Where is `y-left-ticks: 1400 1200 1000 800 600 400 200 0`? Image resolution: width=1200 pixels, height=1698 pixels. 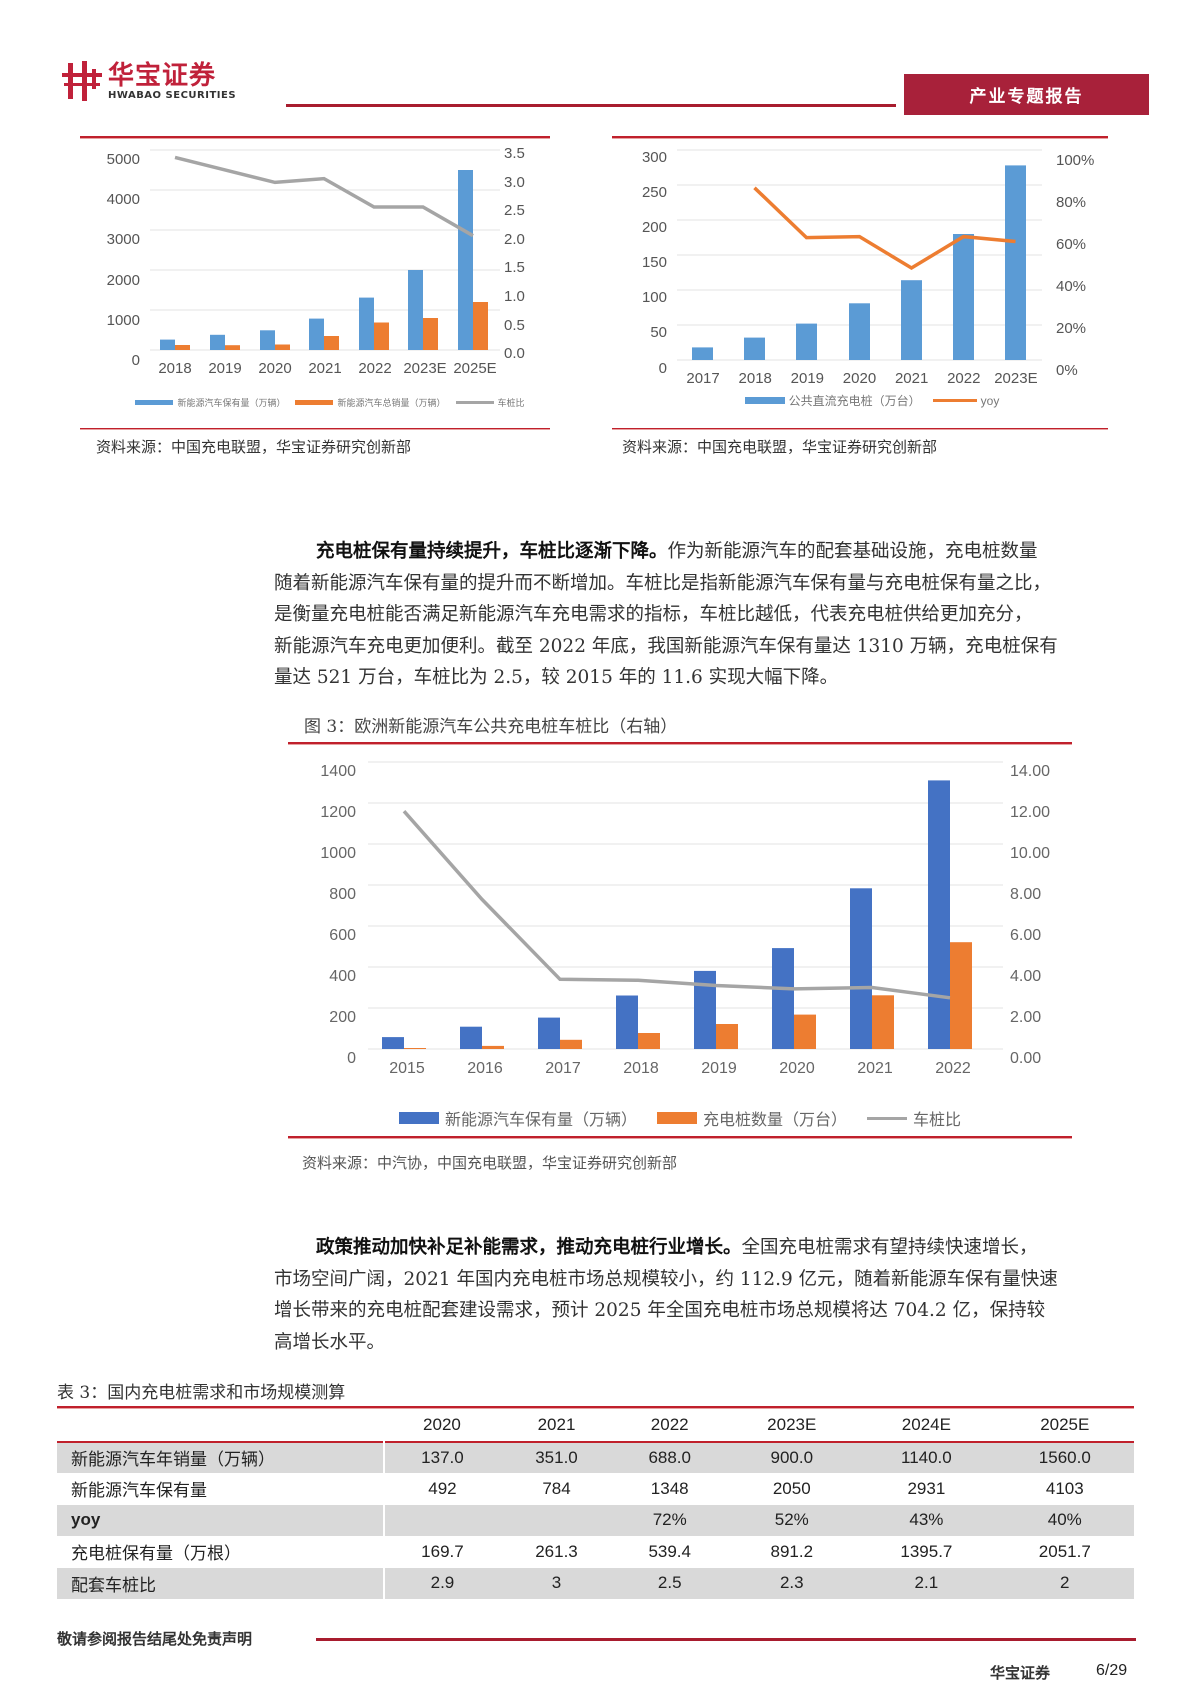
y-left-ticks: 1400 1200 1000 800 600 400 200 0 is located at coordinates (338, 915).